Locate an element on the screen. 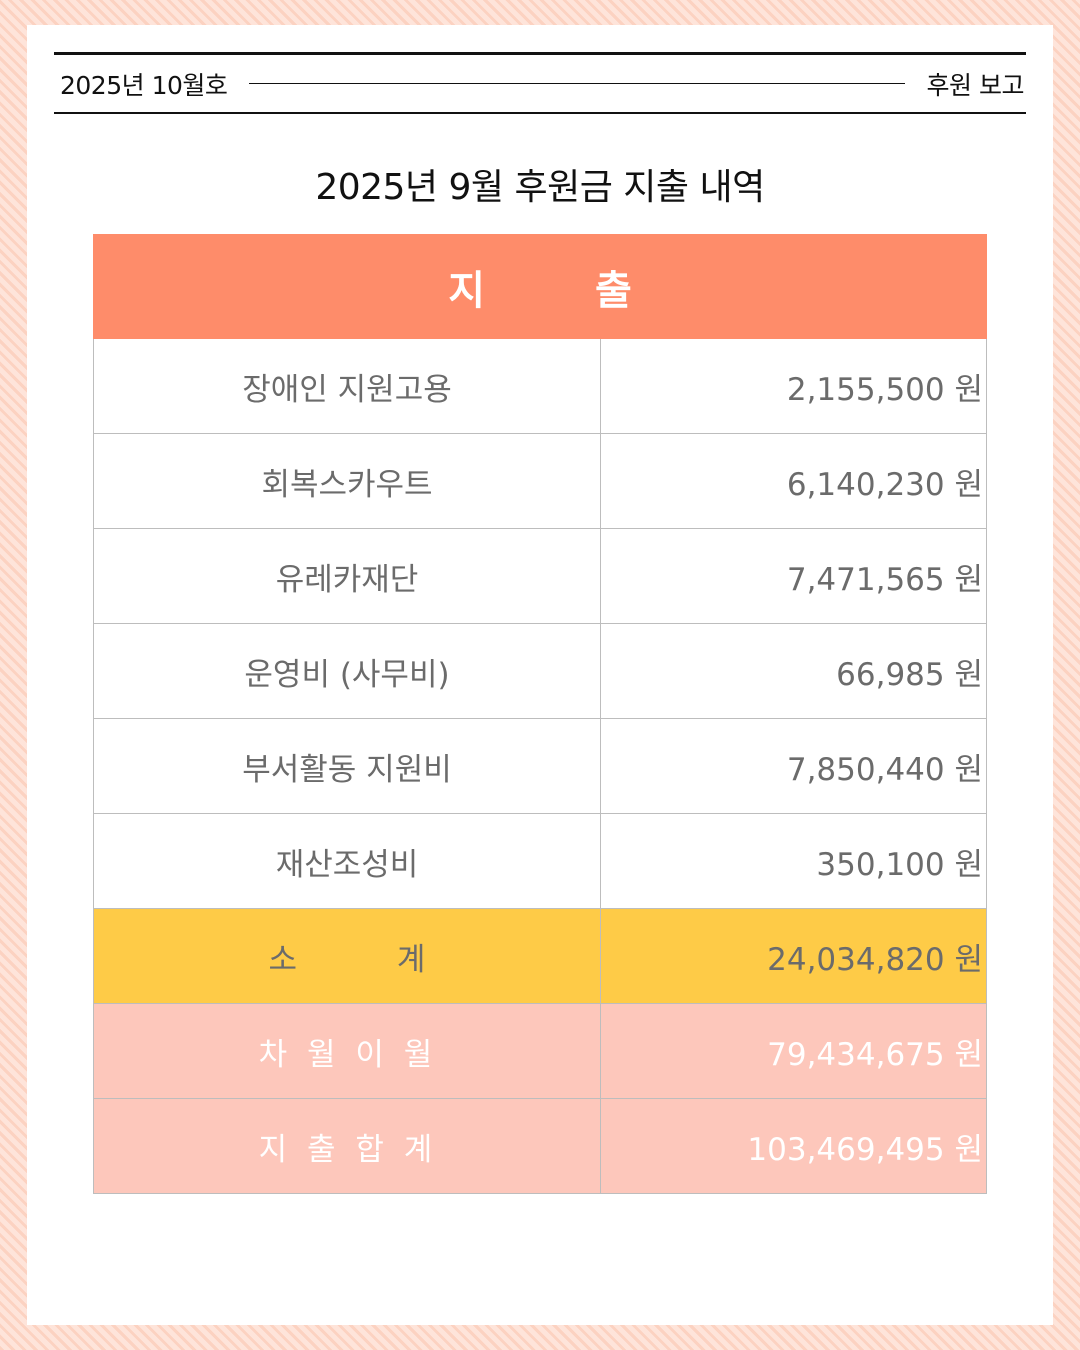 Image resolution: width=1080 pixels, height=1350 pixels. row-label: 운영비 (사무비) is located at coordinates (347, 671).